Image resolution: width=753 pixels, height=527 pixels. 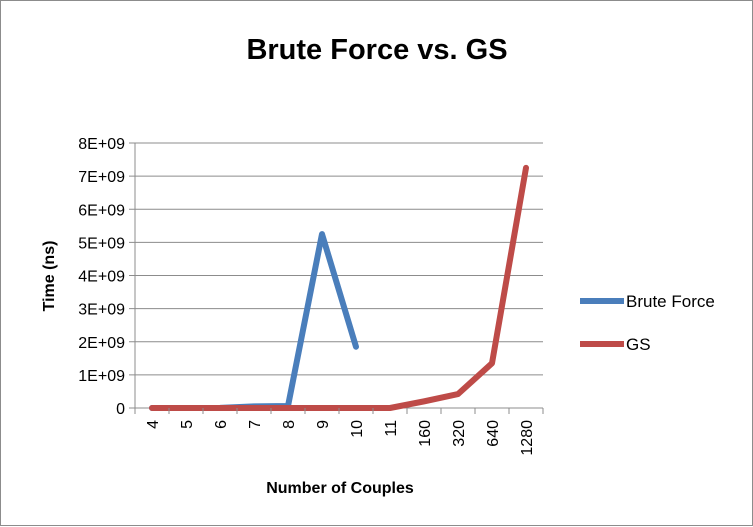 I want to click on x-tick-label: 6, so click(x=221, y=424).